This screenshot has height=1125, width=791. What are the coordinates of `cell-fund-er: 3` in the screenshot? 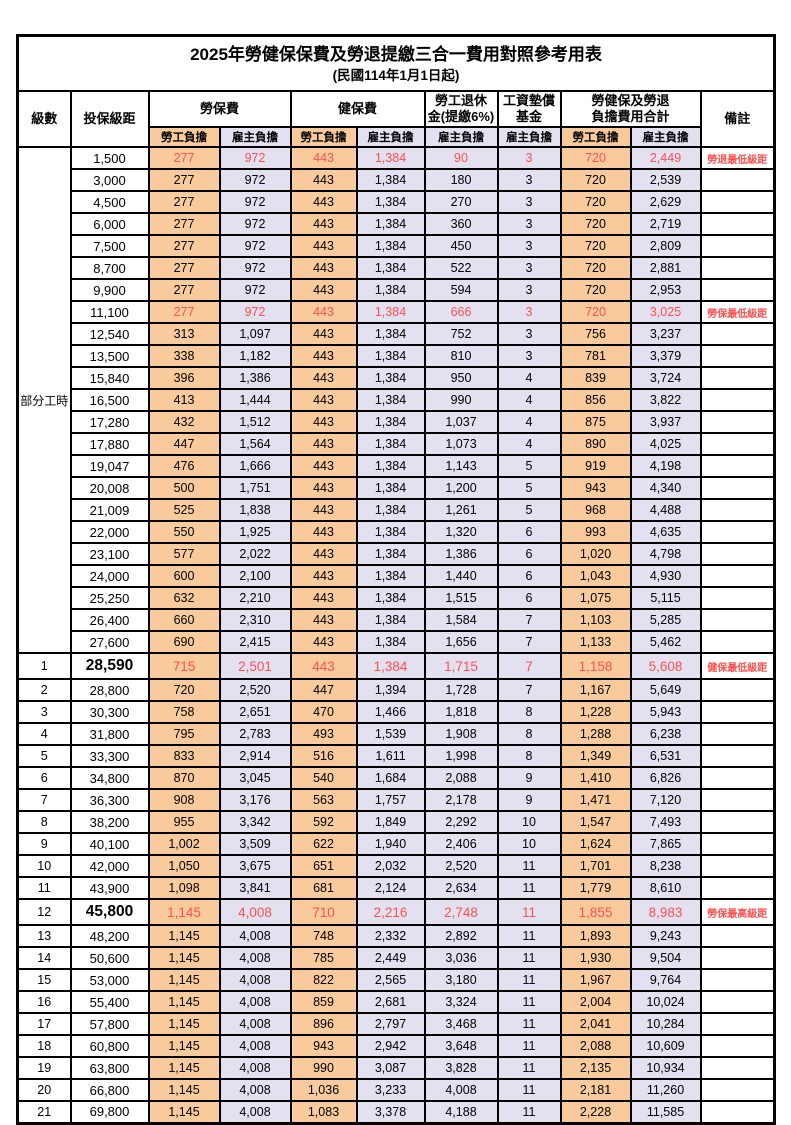 It's located at (529, 312).